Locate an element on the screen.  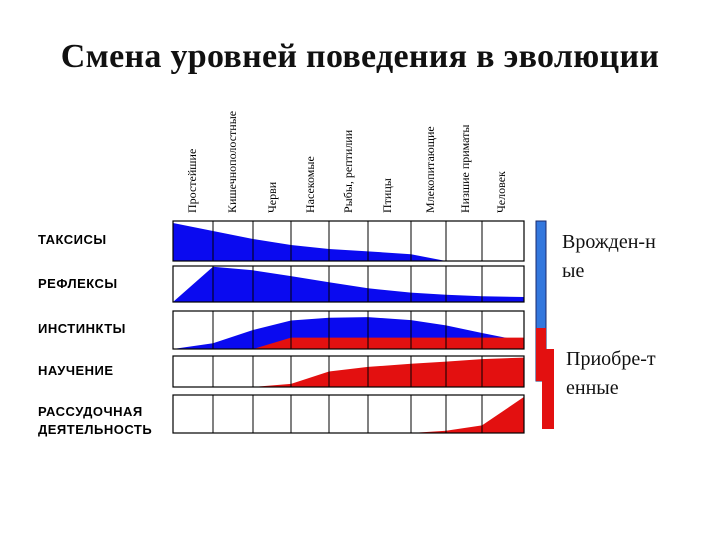
legend-innate-label: Врожден-н ые is located at coordinates (609, 256).